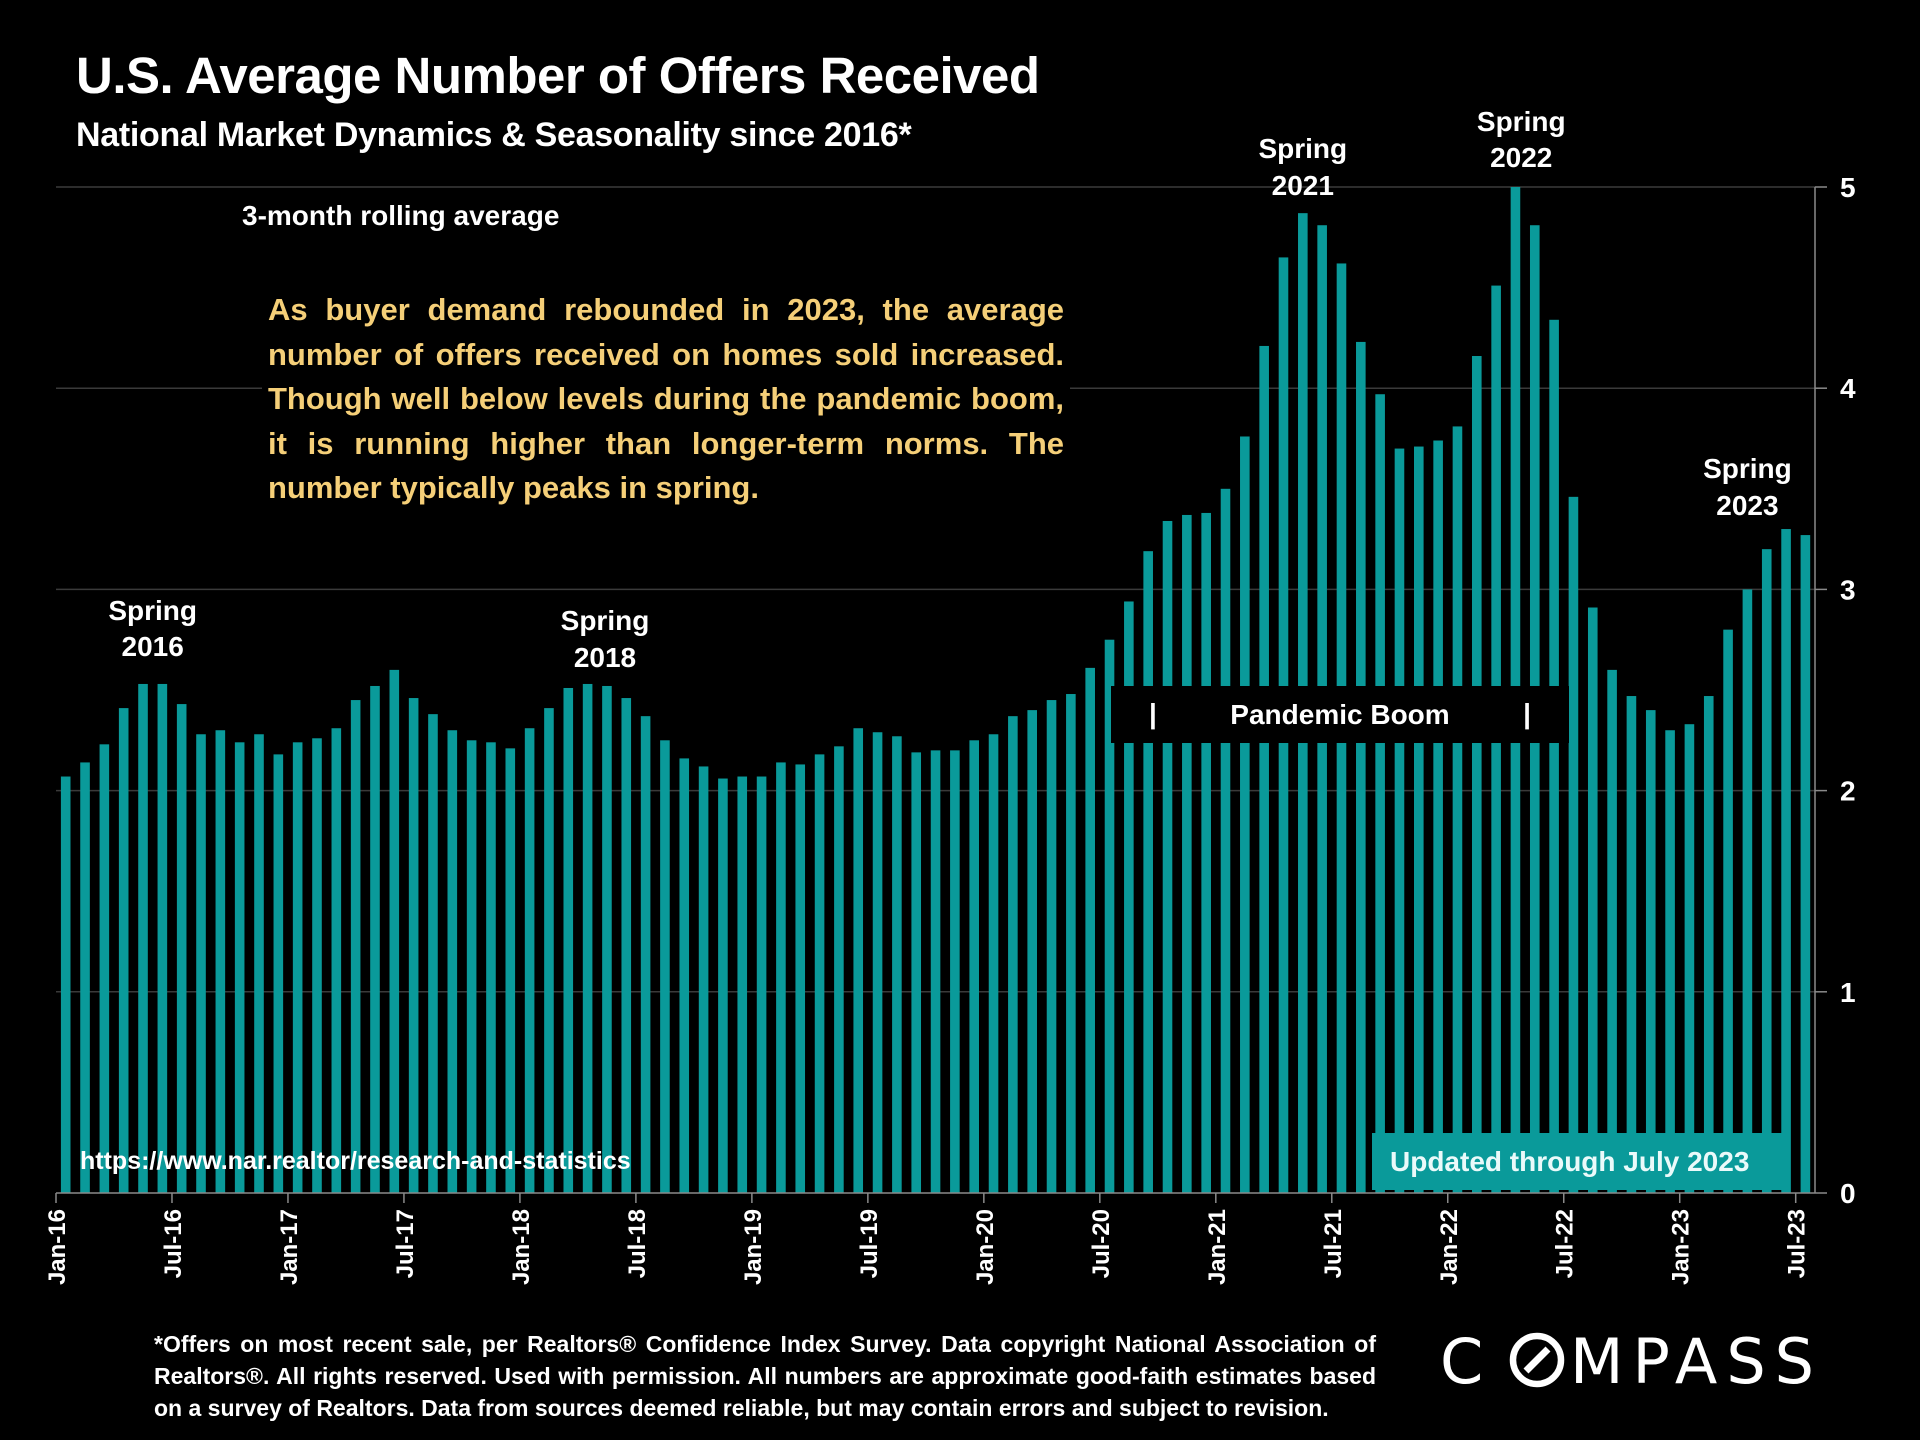 Image resolution: width=1920 pixels, height=1440 pixels. What do you see at coordinates (153, 646) in the screenshot?
I see `spring-label-year: 2016` at bounding box center [153, 646].